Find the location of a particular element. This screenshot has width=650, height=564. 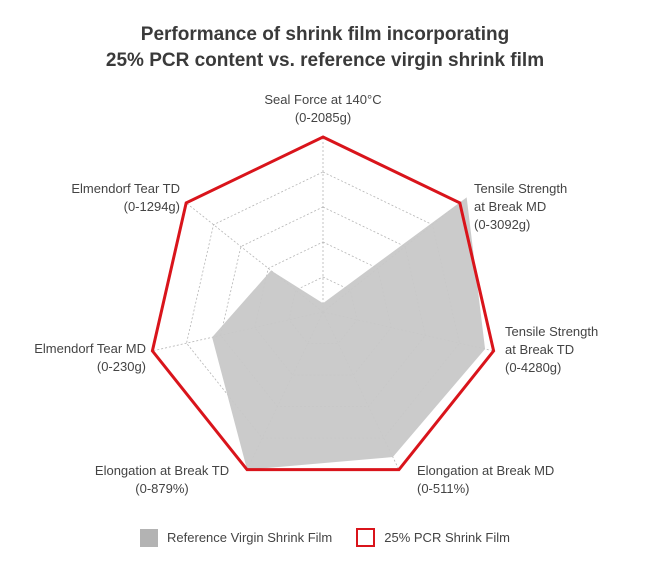

chart-title-line-1: Performance of shrink film incorporating is located at coordinates (325, 34).